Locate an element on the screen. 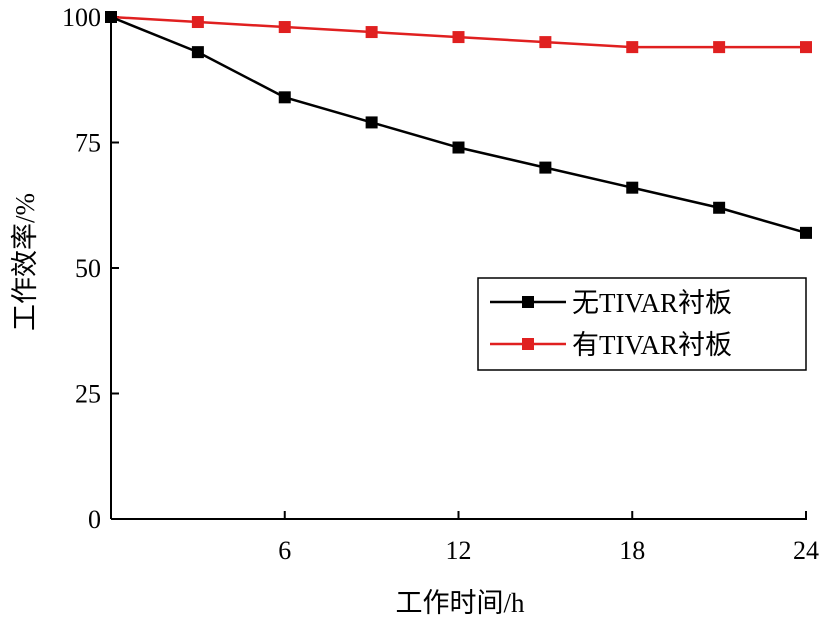 Image resolution: width=821 pixels, height=624 pixels. x-tick-label: 6 is located at coordinates (284, 550).